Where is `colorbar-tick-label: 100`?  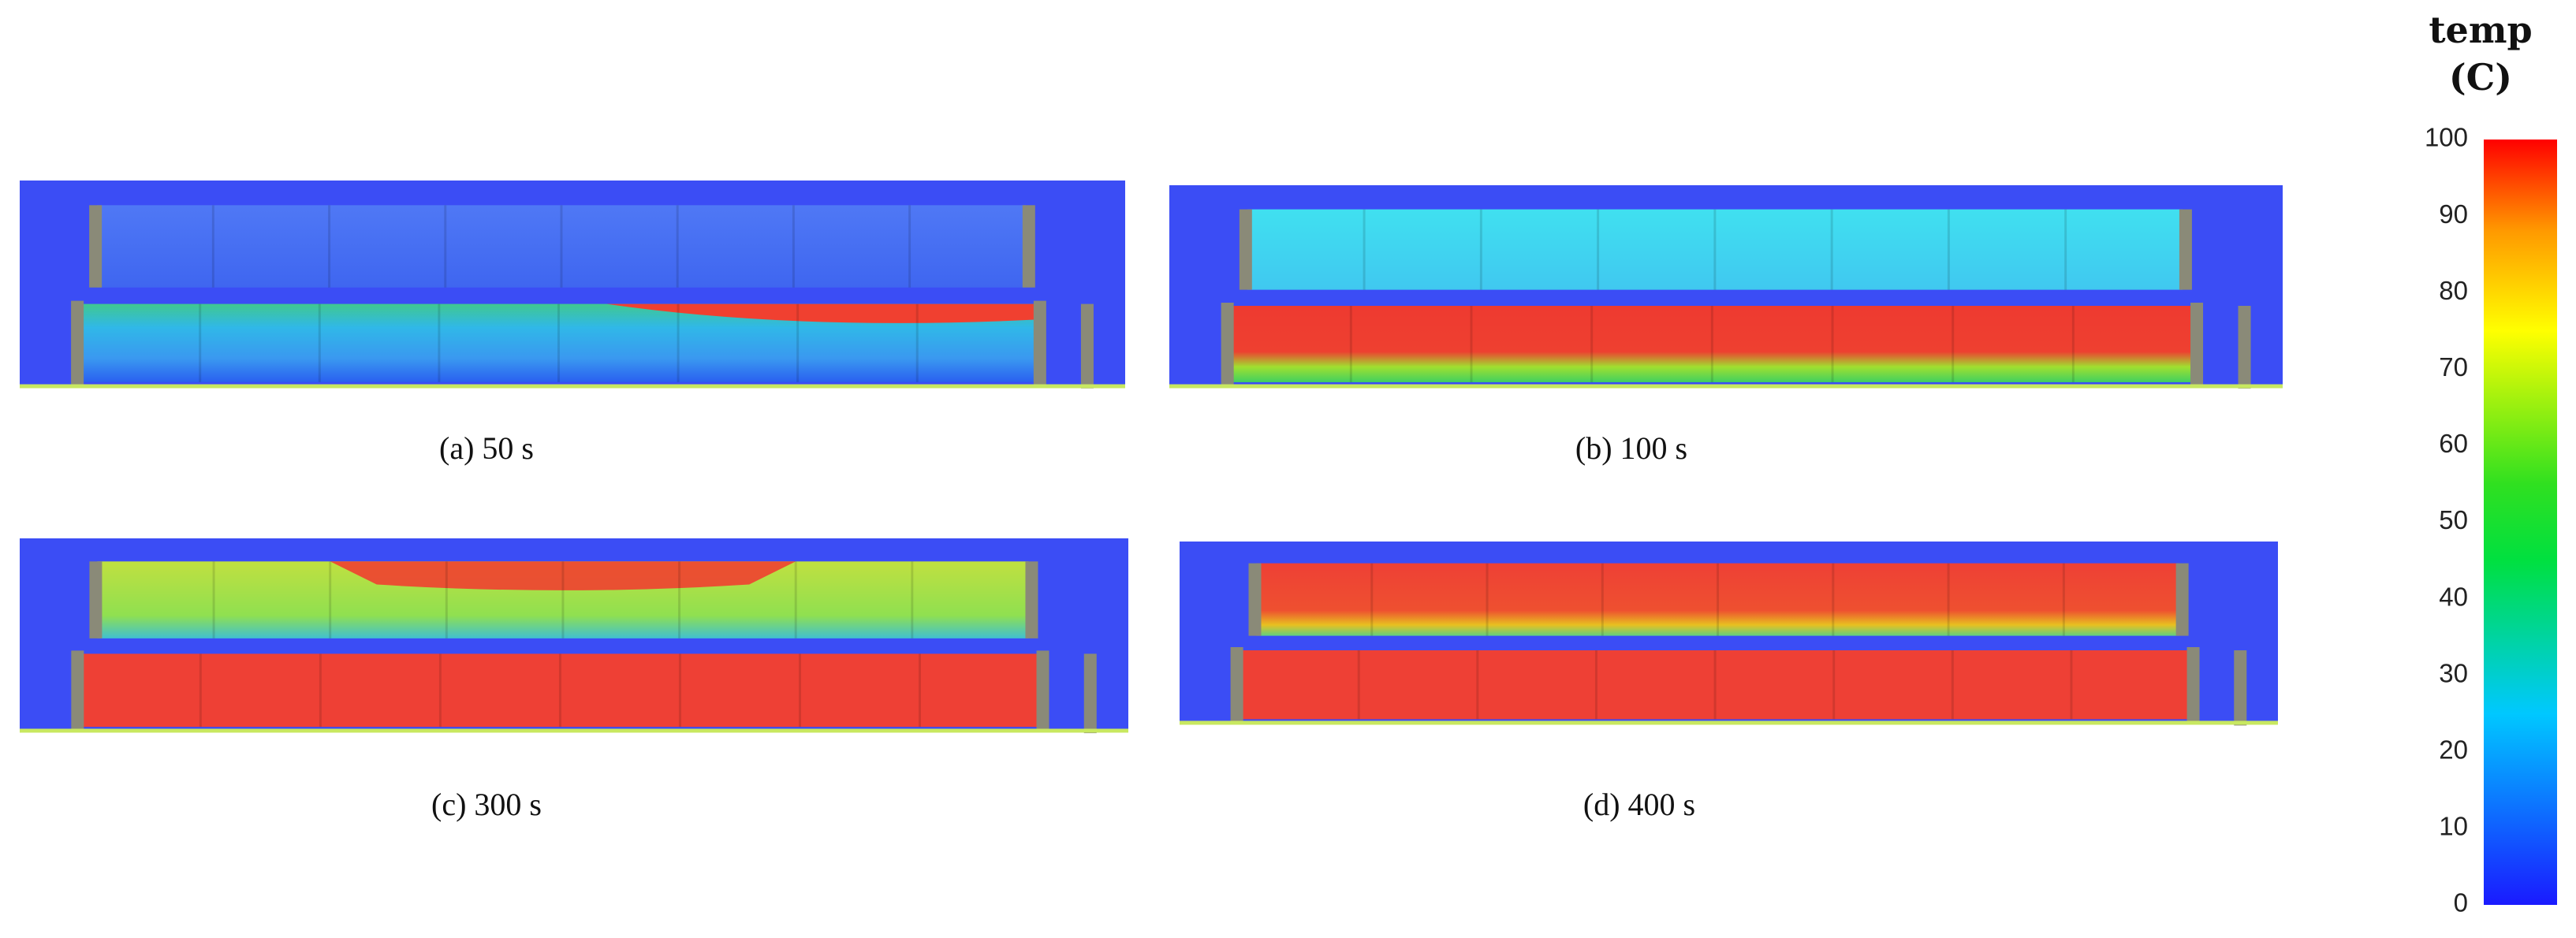
colorbar-tick-label: 100 is located at coordinates (2446, 137).